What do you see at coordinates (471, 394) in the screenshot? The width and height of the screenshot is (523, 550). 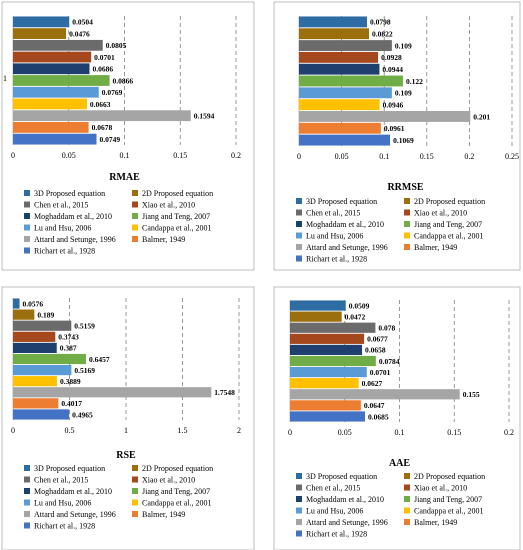 I see `data-label: 0.155` at bounding box center [471, 394].